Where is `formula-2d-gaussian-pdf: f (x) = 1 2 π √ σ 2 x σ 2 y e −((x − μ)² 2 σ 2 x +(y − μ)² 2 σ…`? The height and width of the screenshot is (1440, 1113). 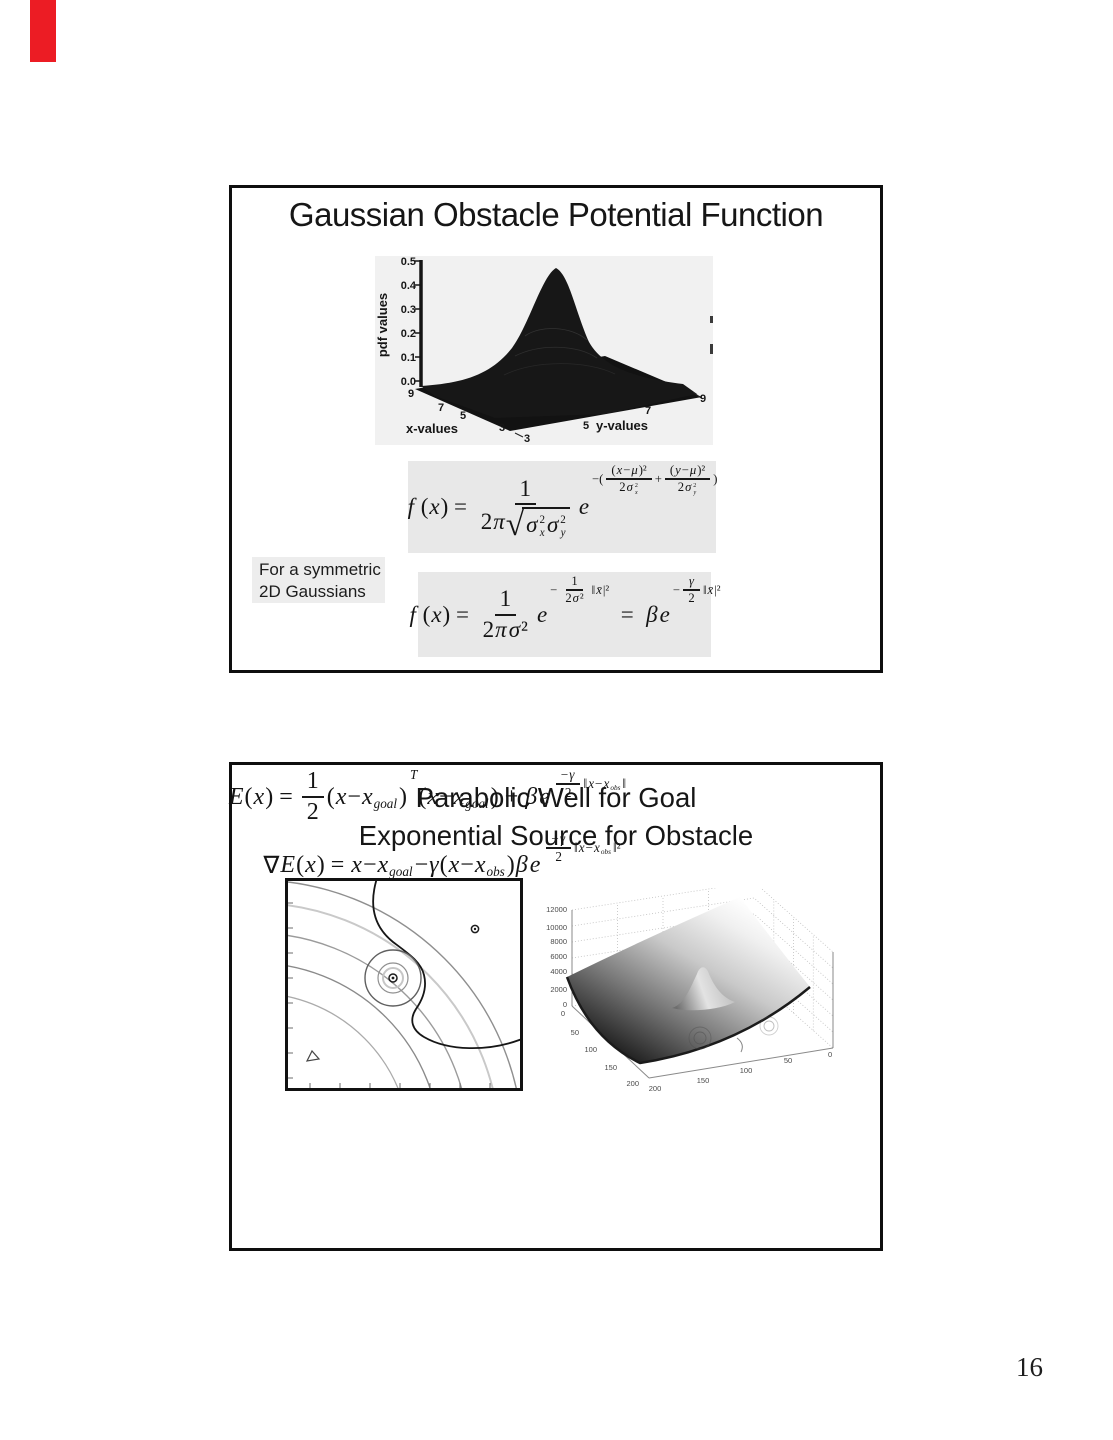 formula-2d-gaussian-pdf: f (x) = 1 2 π √ σ 2 x σ 2 y e −((x − μ)² 2 σ 2 x +(y − μ)² 2 σ… is located at coordinates (562, 507).